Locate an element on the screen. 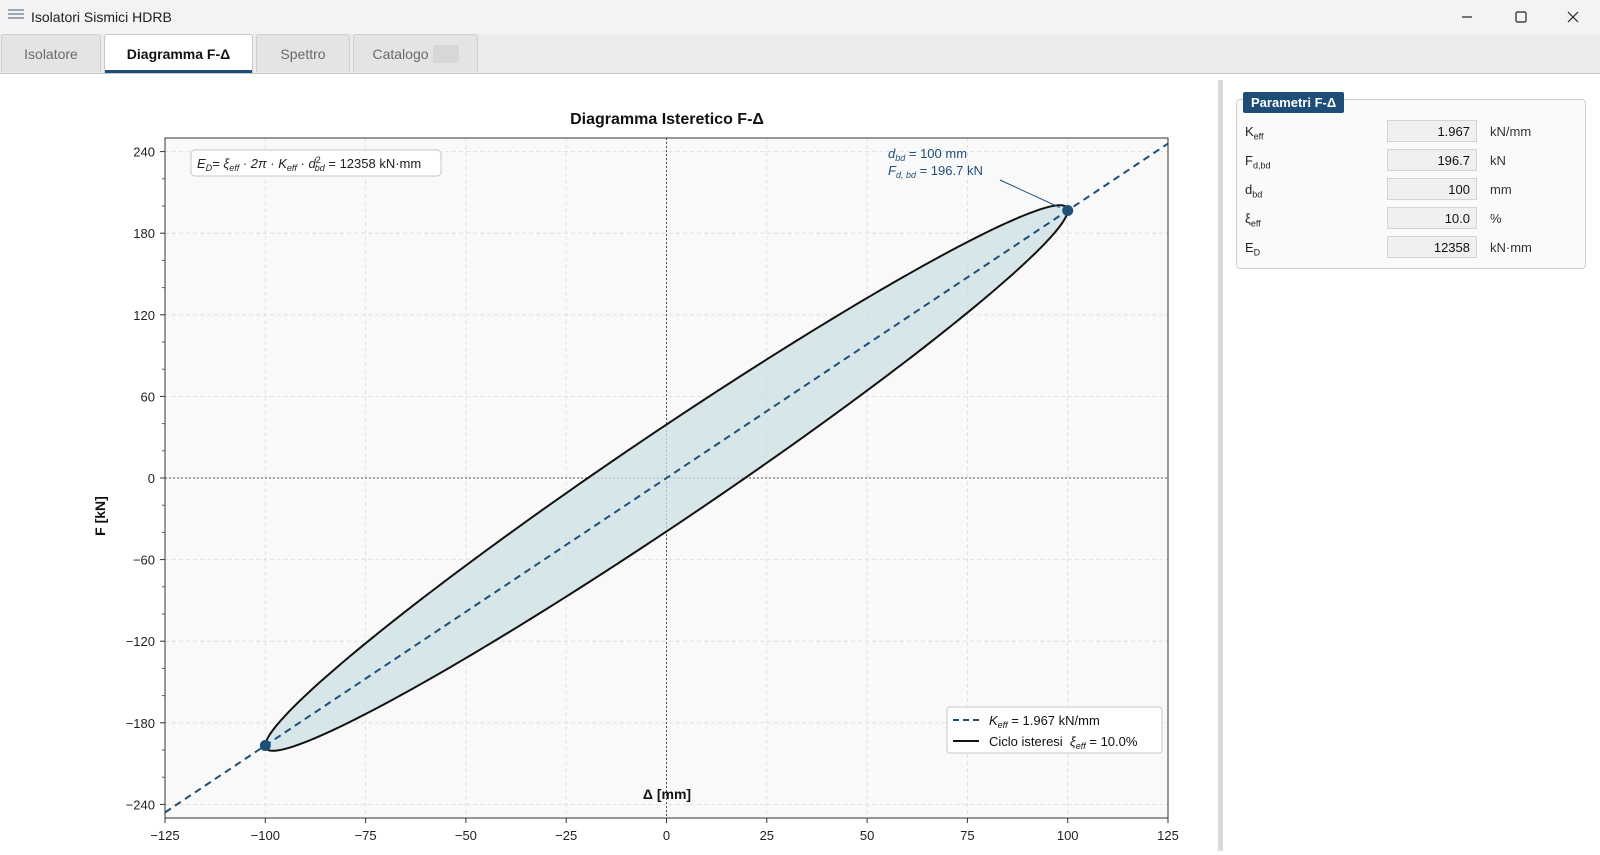 The width and height of the screenshot is (1600, 855). maximize-icon is located at coordinates (1521, 17).